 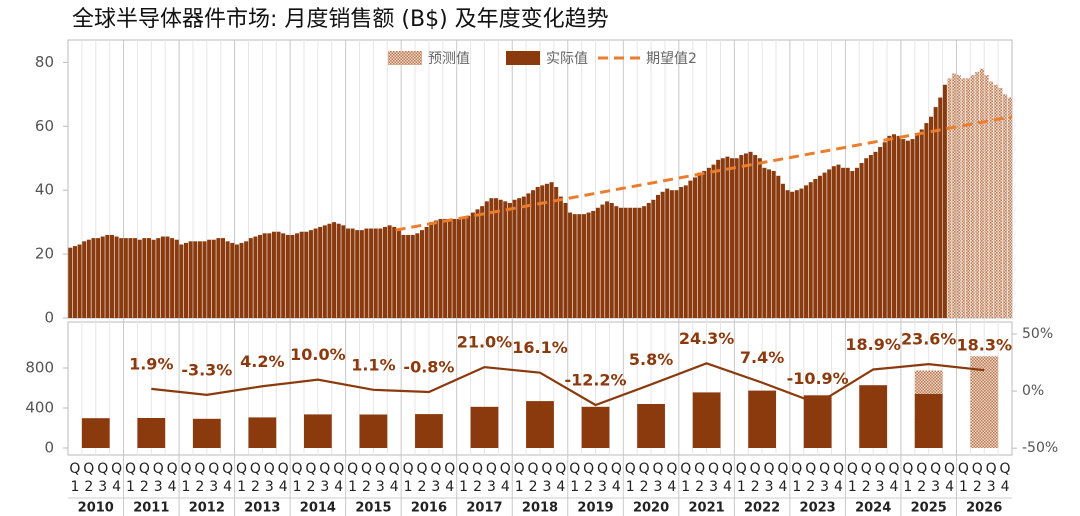 I want to click on year-label: 2019, so click(x=595, y=508).